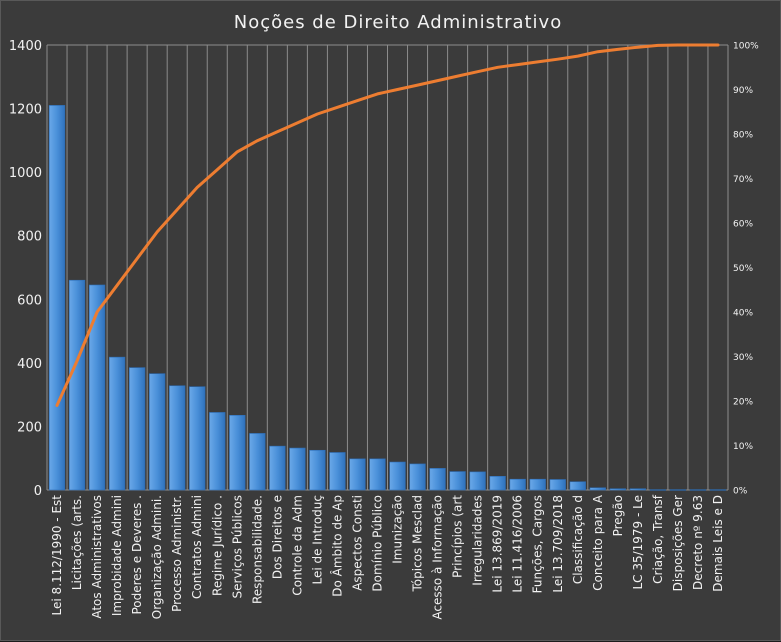 This screenshot has height=642, width=781. I want to click on y2-tick-label: 100%, so click(746, 47).